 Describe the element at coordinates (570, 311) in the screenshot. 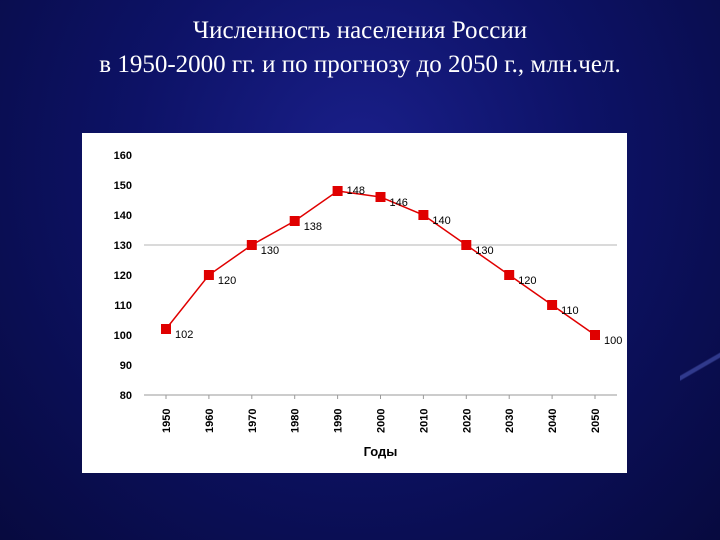

I see `data-label: 110` at that location.